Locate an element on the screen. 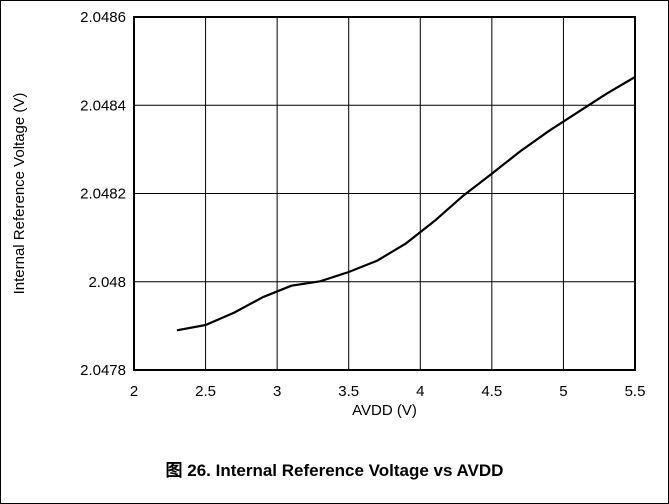 Image resolution: width=669 pixels, height=504 pixels. y-tick-label: 2.0482 is located at coordinates (103, 194).